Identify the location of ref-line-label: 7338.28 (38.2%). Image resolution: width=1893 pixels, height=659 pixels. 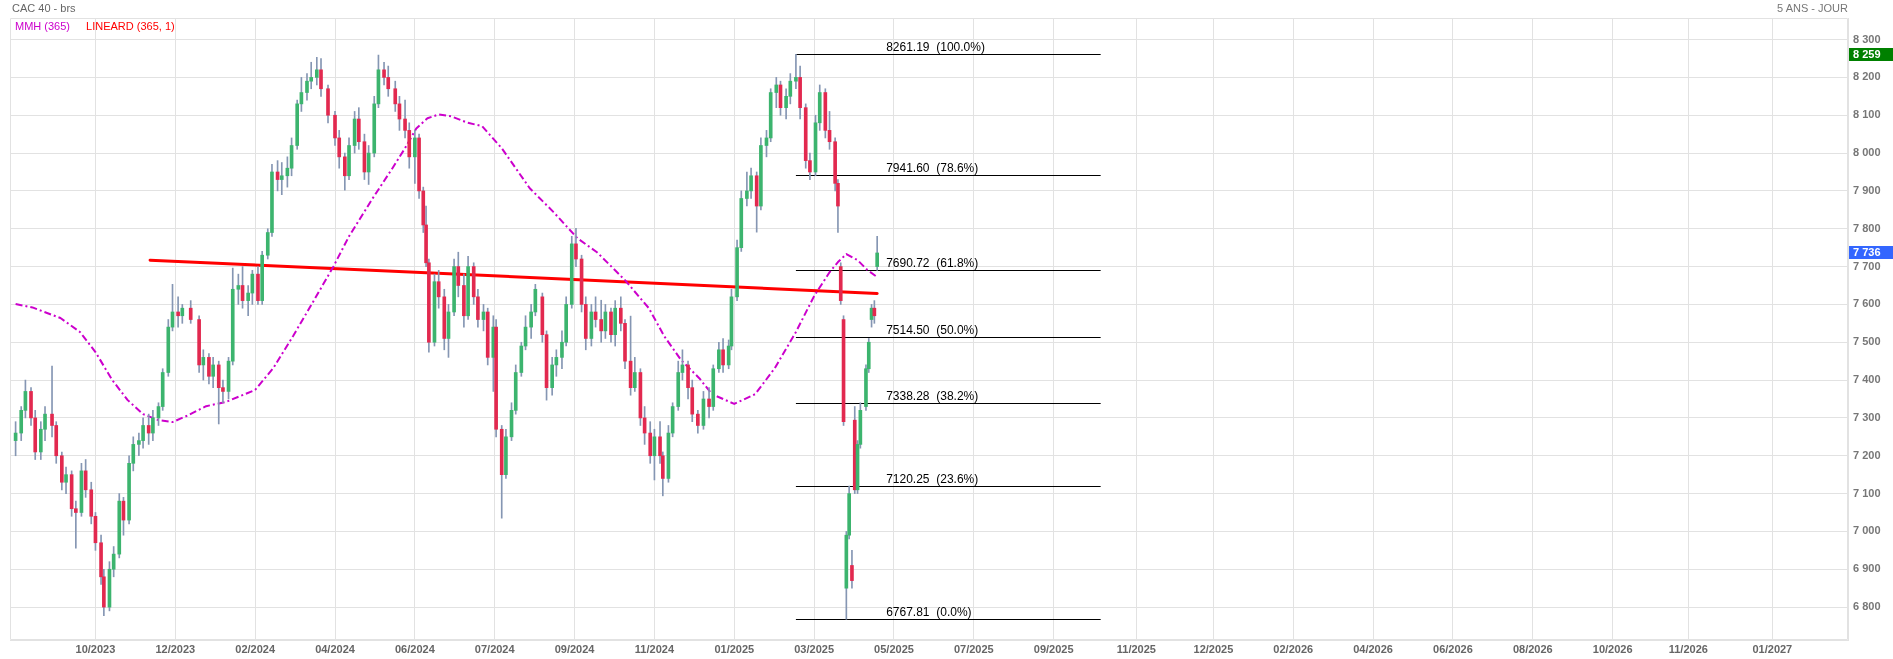
(932, 395).